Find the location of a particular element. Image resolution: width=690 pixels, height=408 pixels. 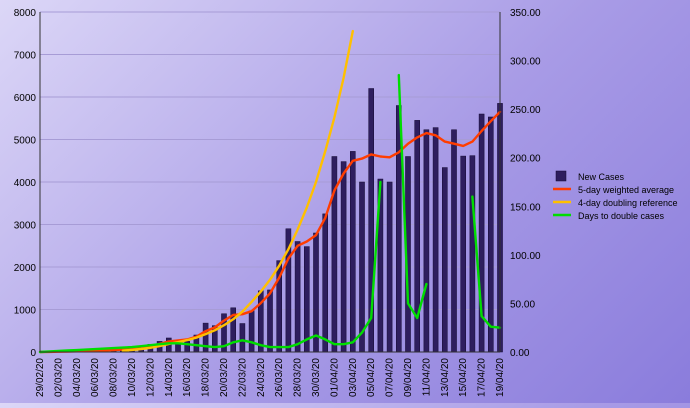

x-tick-label: 04/03/20 is located at coordinates (77, 377).